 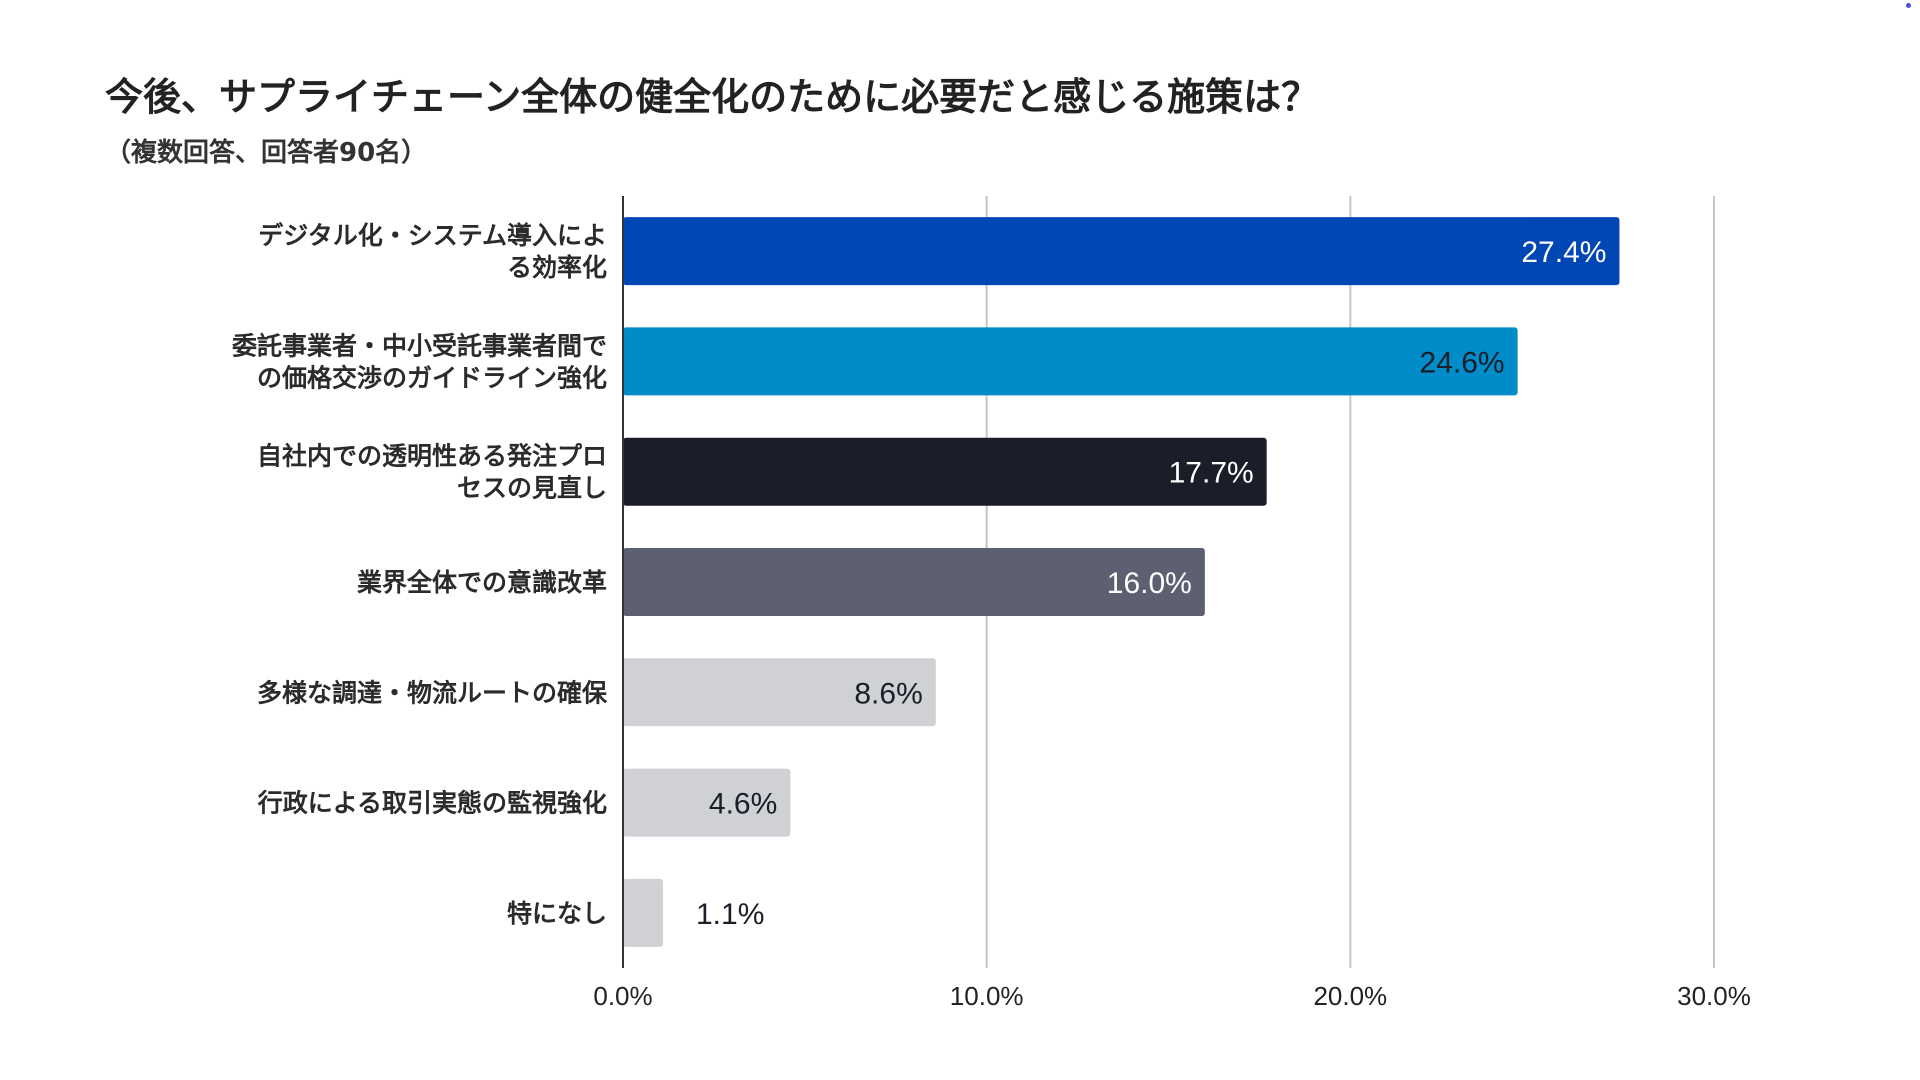 What do you see at coordinates (987, 996) in the screenshot?
I see `x-tick-label: 10.0%` at bounding box center [987, 996].